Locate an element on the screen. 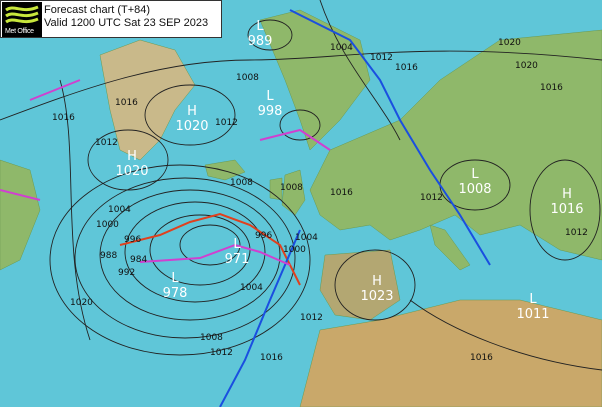 The image size is (602, 407). italy is located at coordinates (450, 247).